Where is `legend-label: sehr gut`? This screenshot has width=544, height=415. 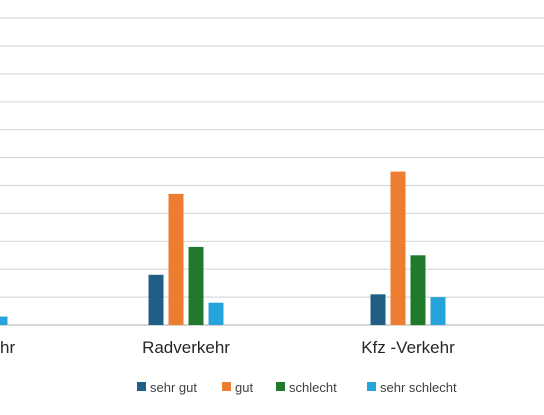
legend-label: sehr gut is located at coordinates (173, 387).